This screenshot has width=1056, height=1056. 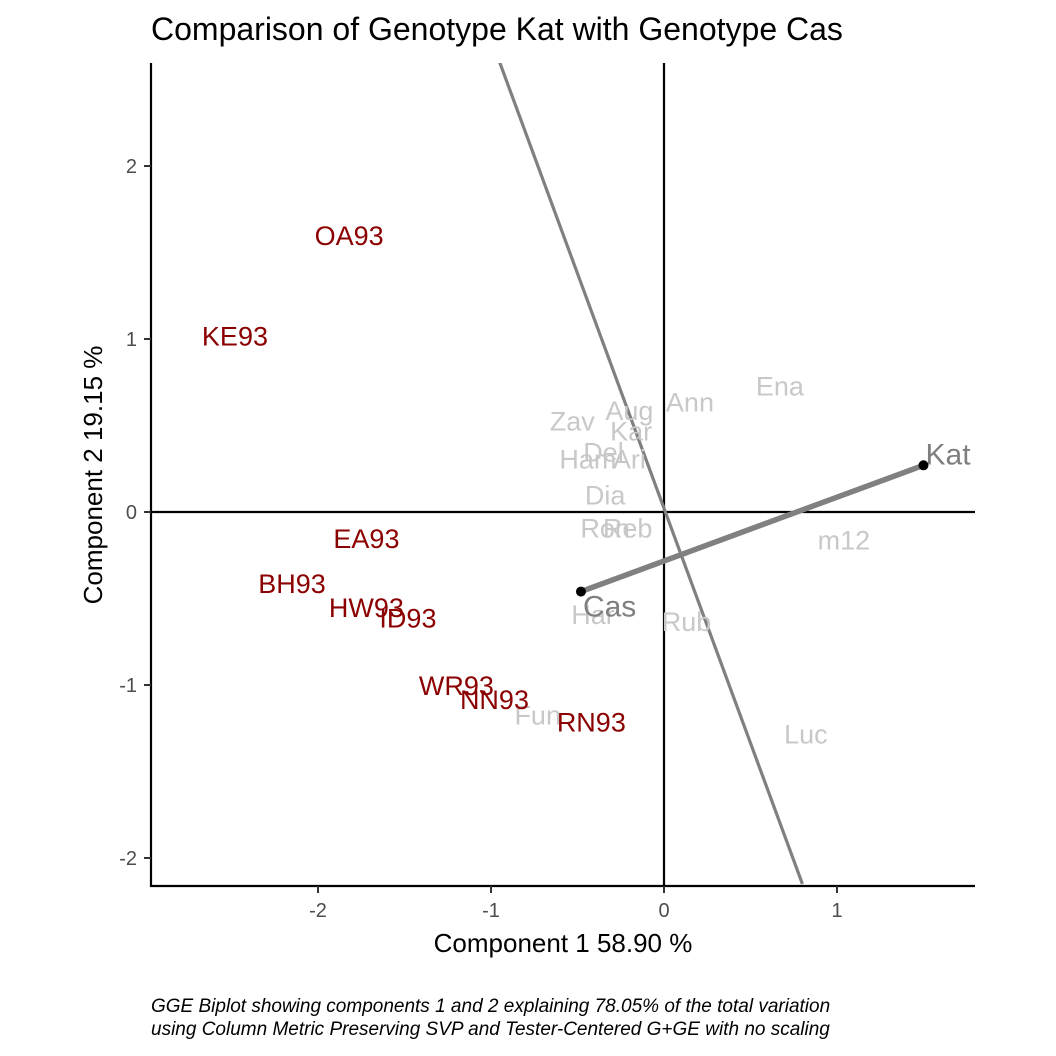 I want to click on environment-label: BH93, so click(x=292, y=584).